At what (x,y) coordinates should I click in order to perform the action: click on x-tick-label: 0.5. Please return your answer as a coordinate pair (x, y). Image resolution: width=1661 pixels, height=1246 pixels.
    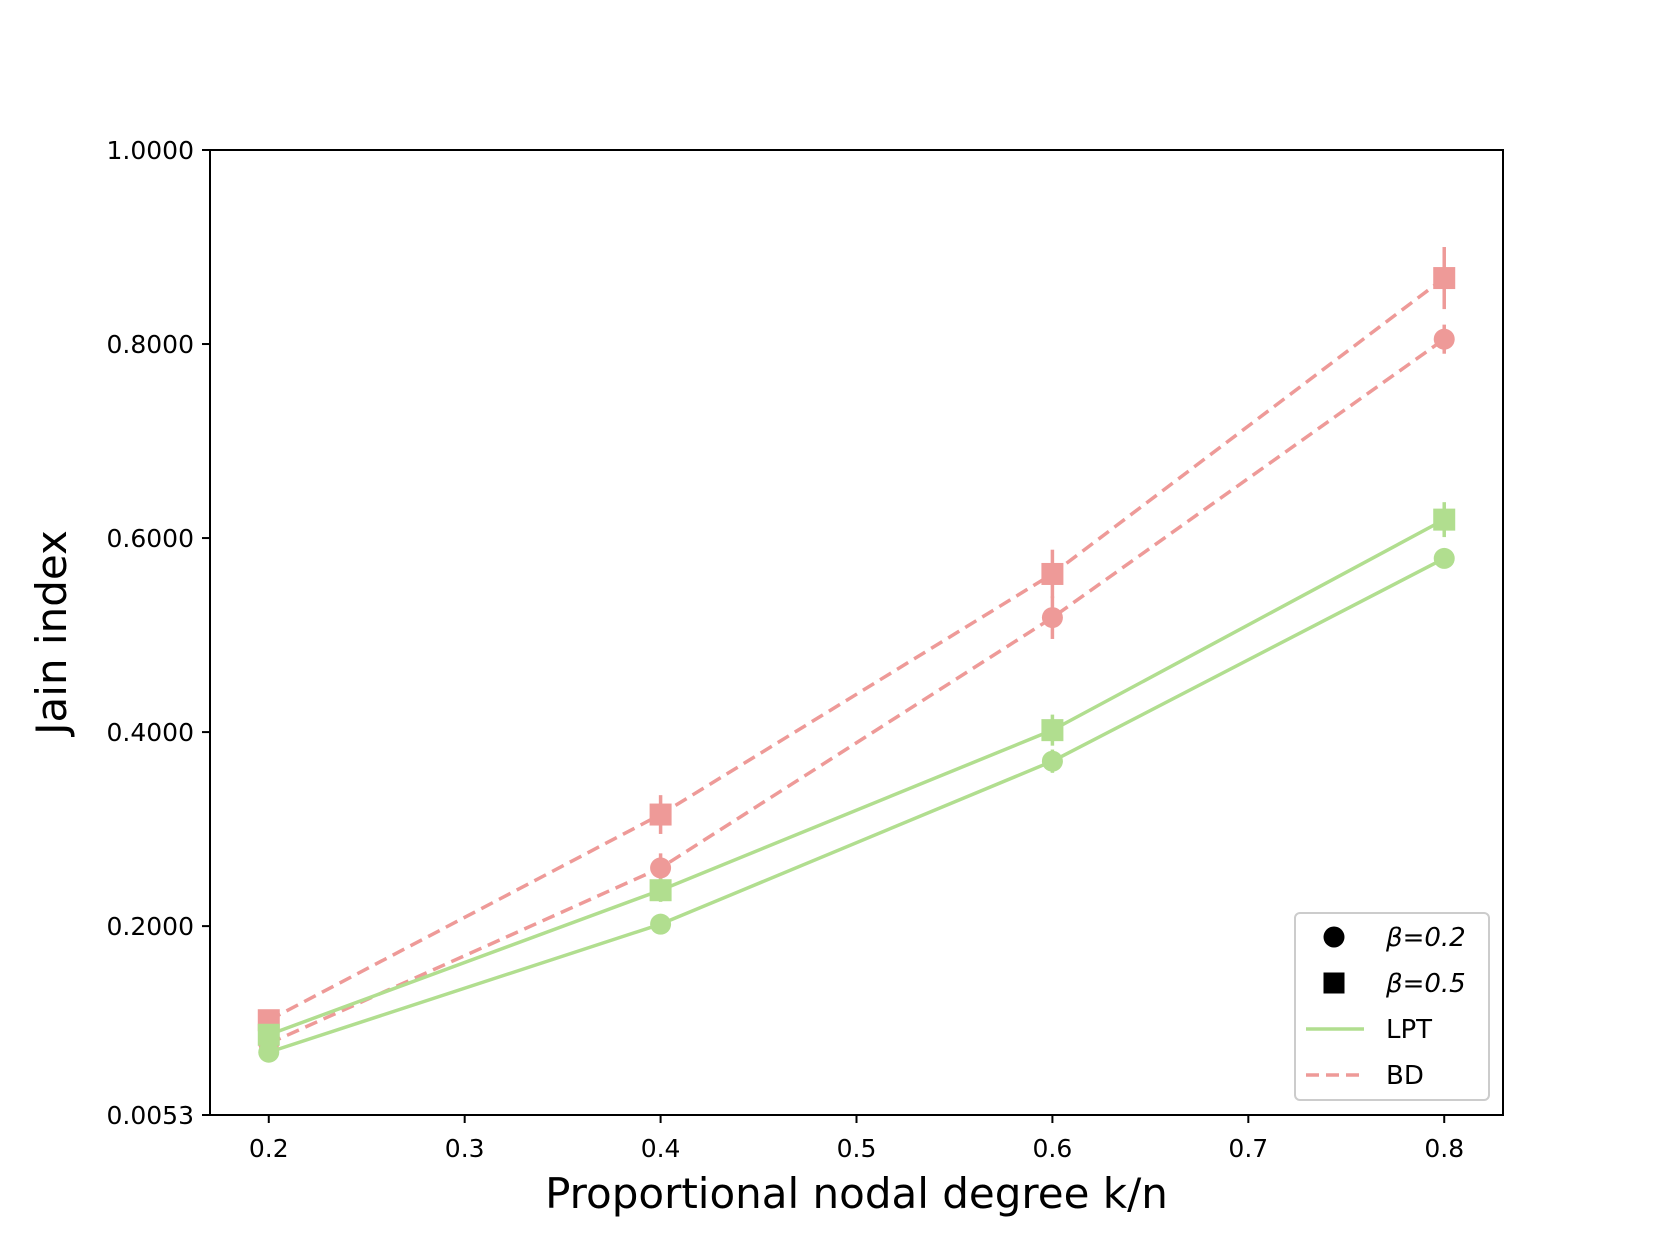
    Looking at the image, I should click on (857, 1148).